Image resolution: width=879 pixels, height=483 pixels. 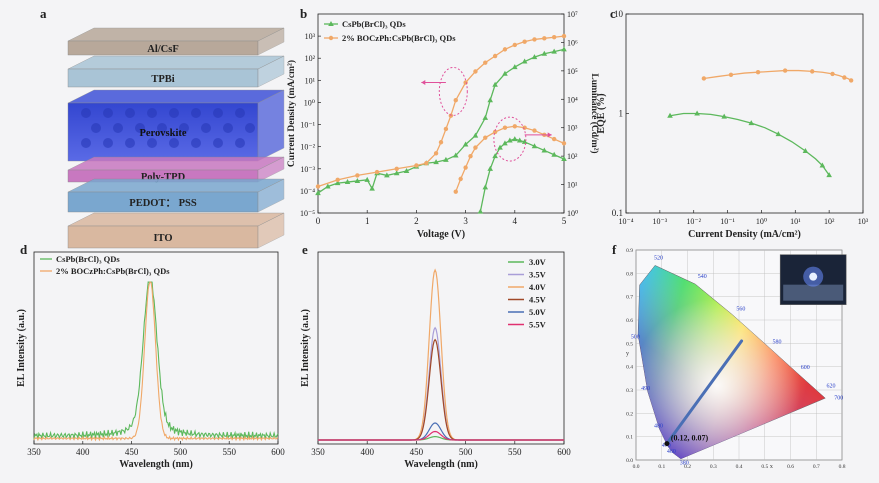 What do you see at coordinates (771, 467) in the screenshot?
I see `x-axis-label: x` at bounding box center [771, 467].